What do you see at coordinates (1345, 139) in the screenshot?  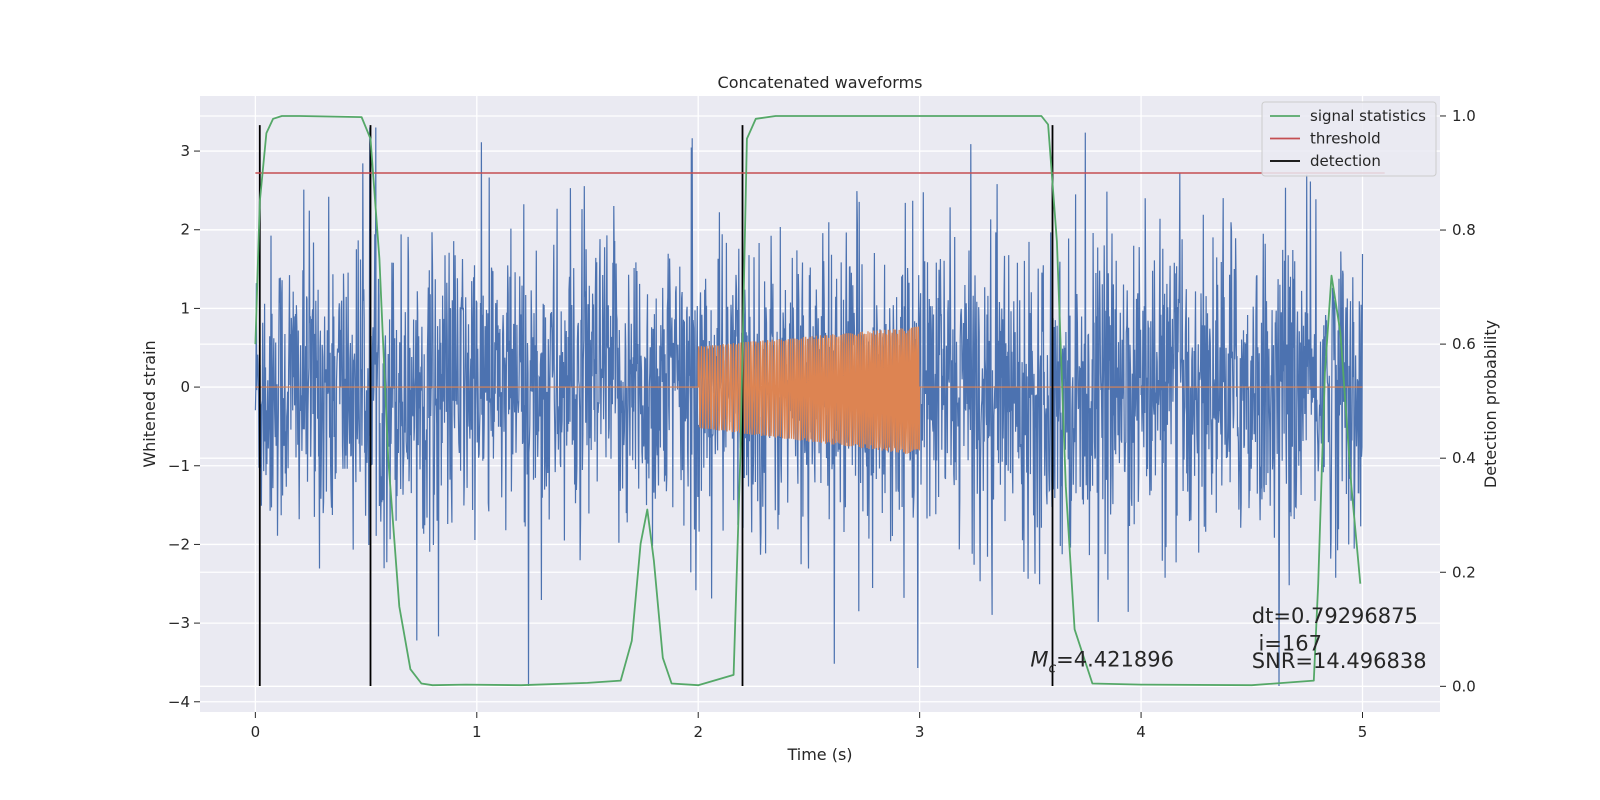 I see `legend-label: threshold` at bounding box center [1345, 139].